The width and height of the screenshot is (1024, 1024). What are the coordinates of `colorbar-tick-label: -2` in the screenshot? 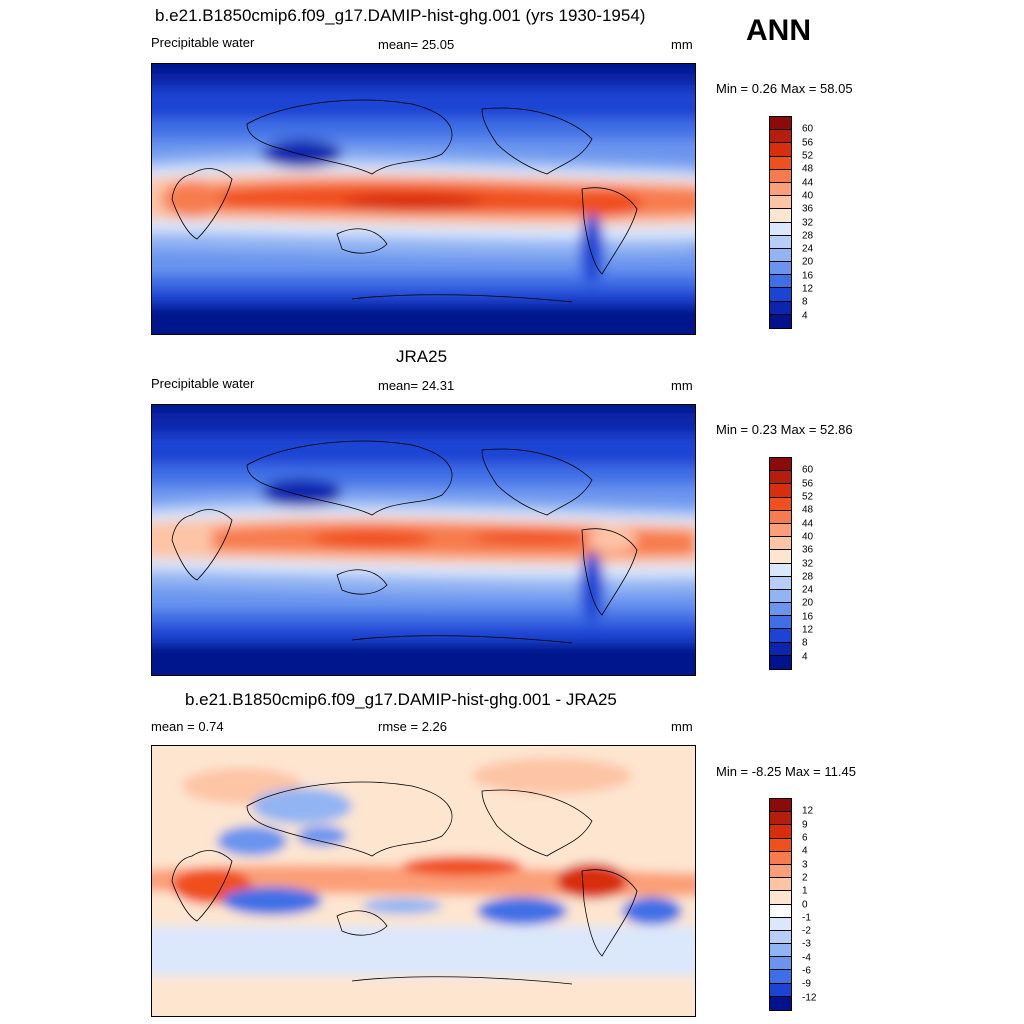 It's located at (806, 931).